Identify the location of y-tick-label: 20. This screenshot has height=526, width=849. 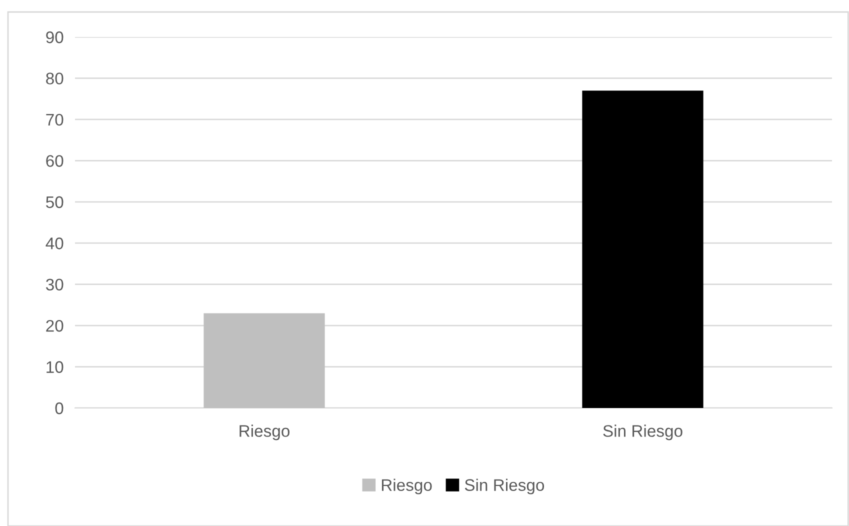
(55, 326).